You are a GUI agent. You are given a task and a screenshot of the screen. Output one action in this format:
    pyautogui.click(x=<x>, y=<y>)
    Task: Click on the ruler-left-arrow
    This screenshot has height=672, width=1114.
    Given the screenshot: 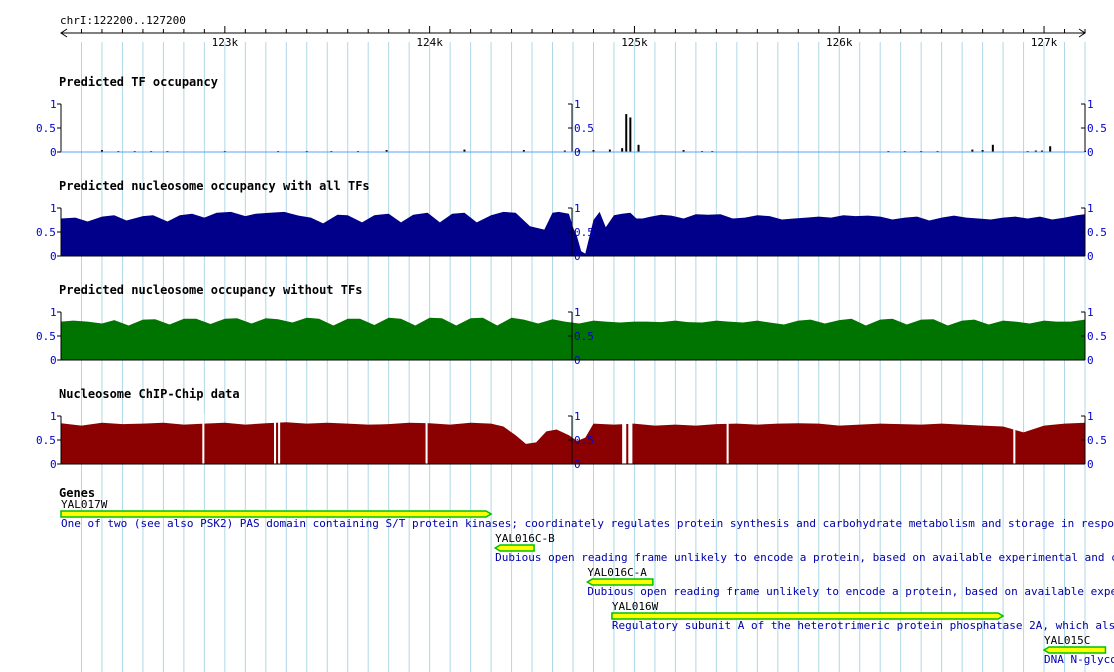 What is the action you would take?
    pyautogui.click(x=64, y=33)
    